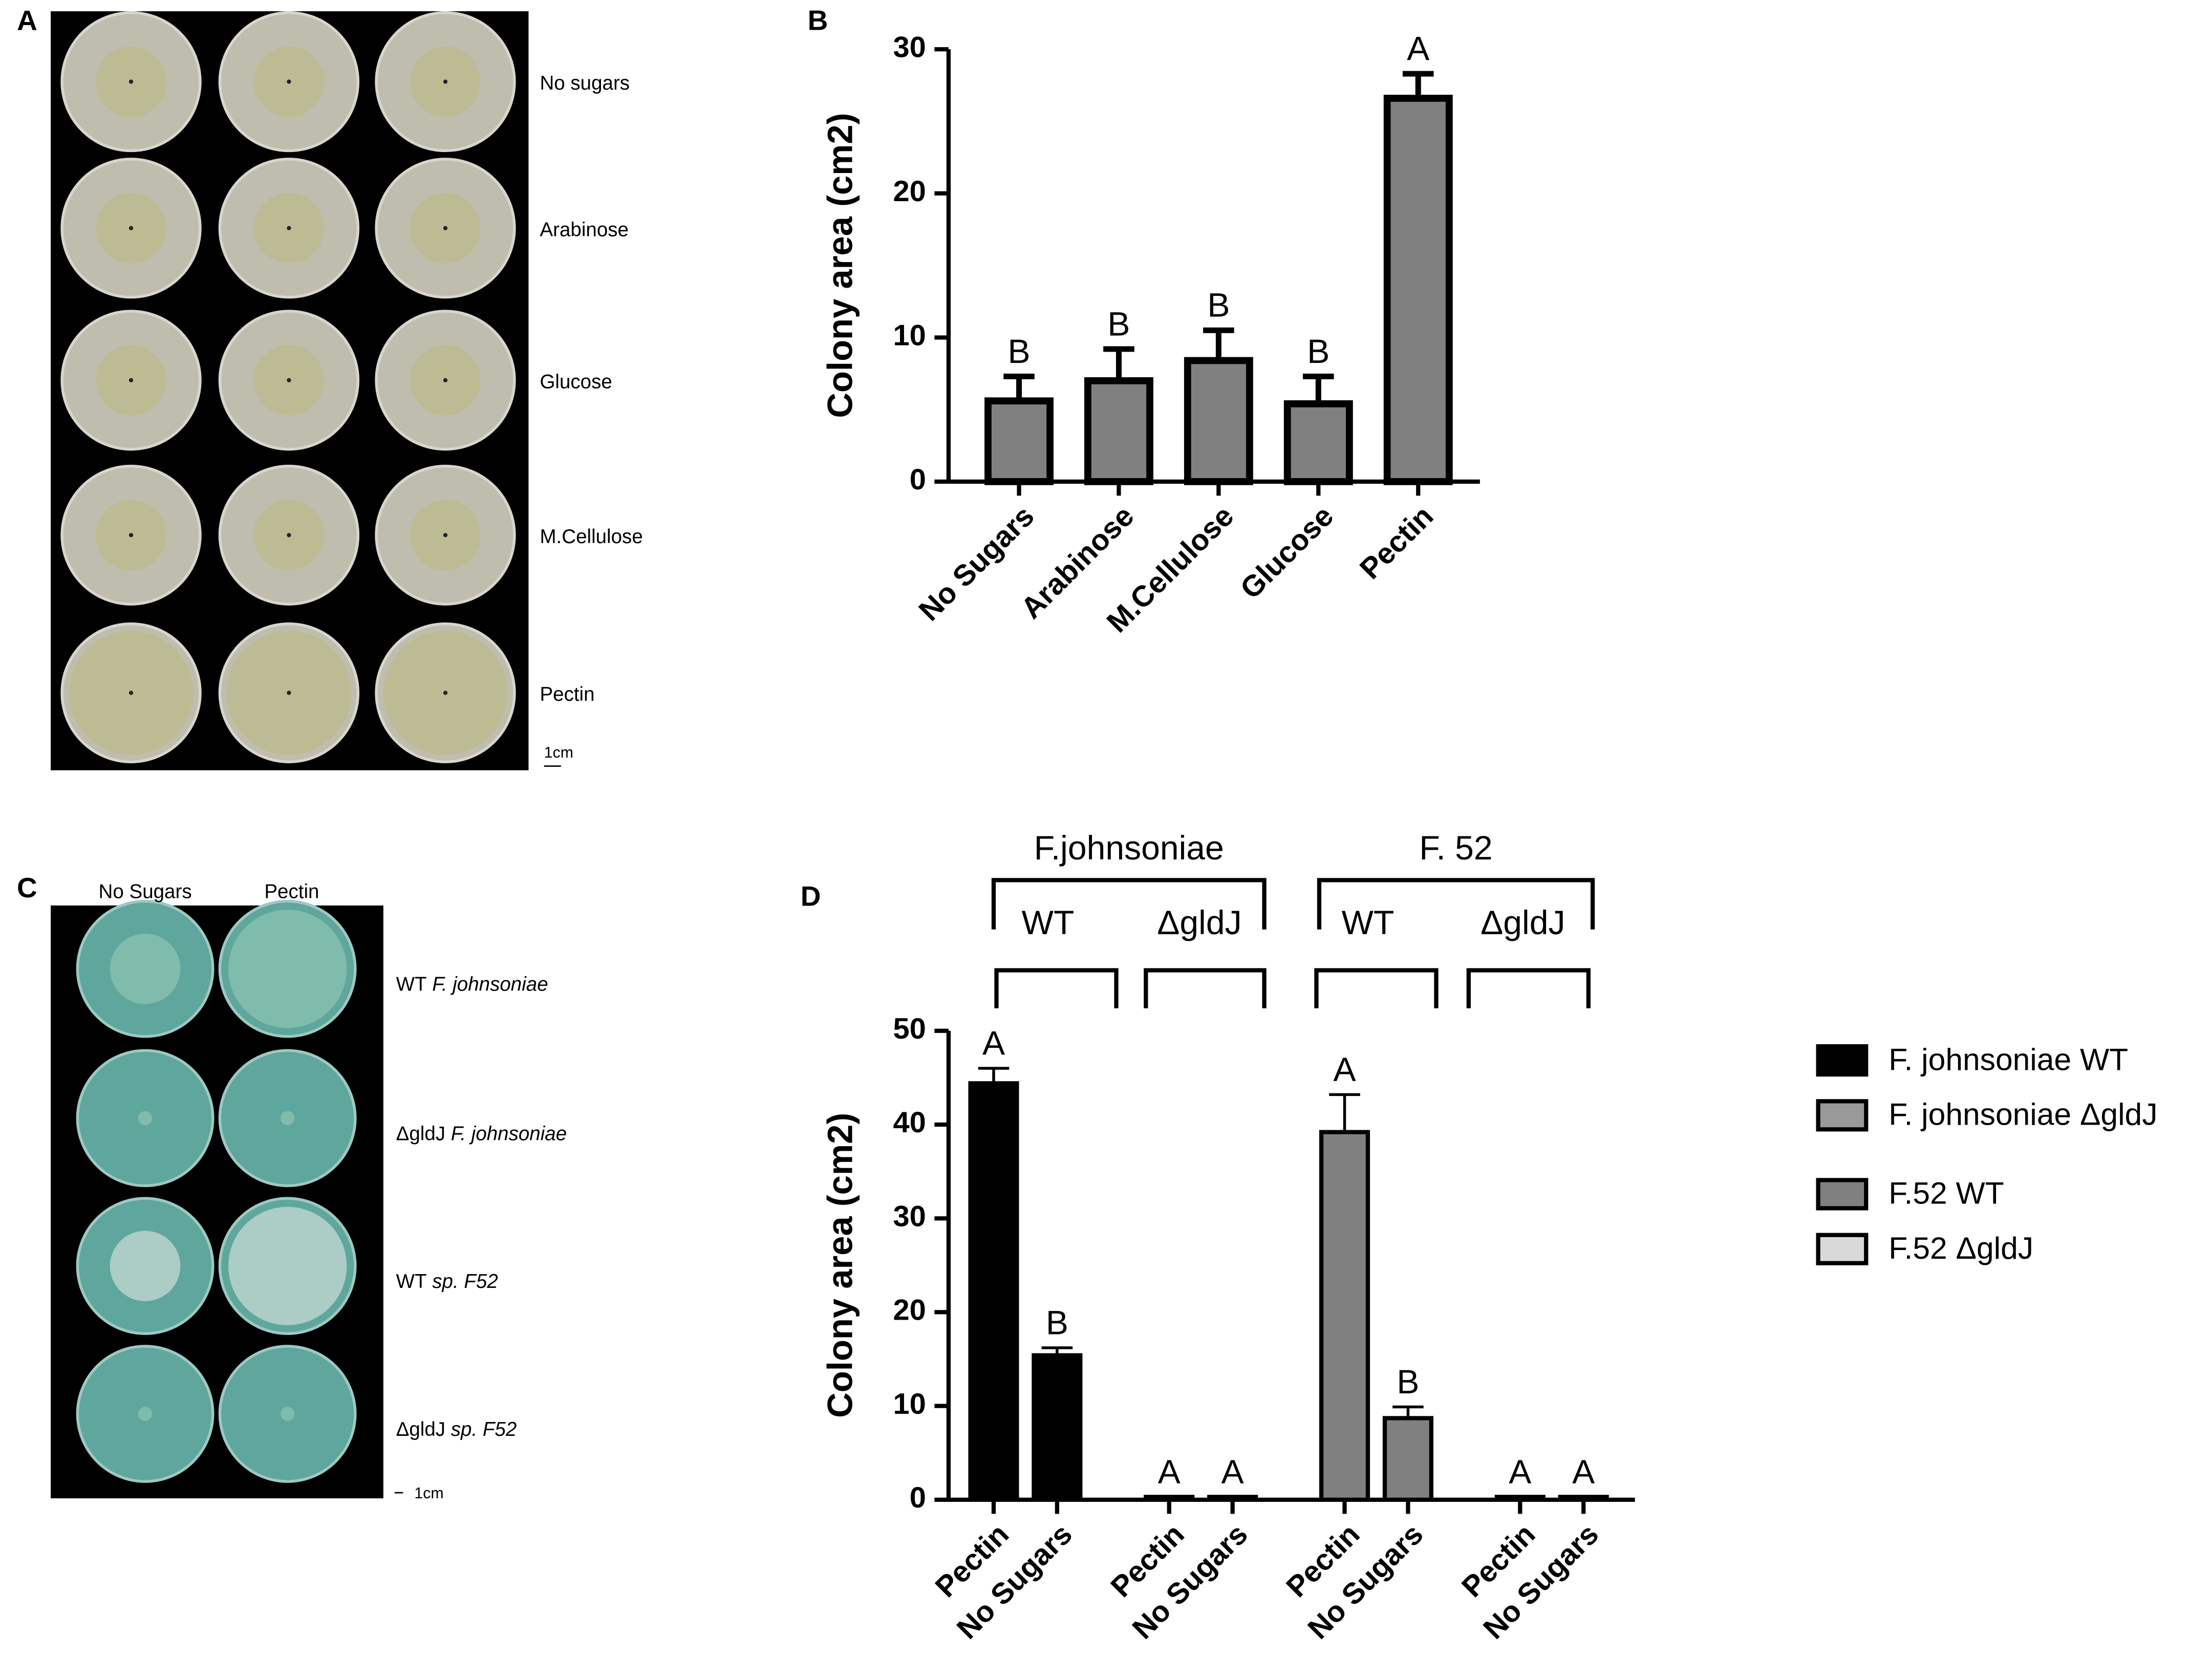  I want to click on group-label: F. 52, so click(1455, 848).